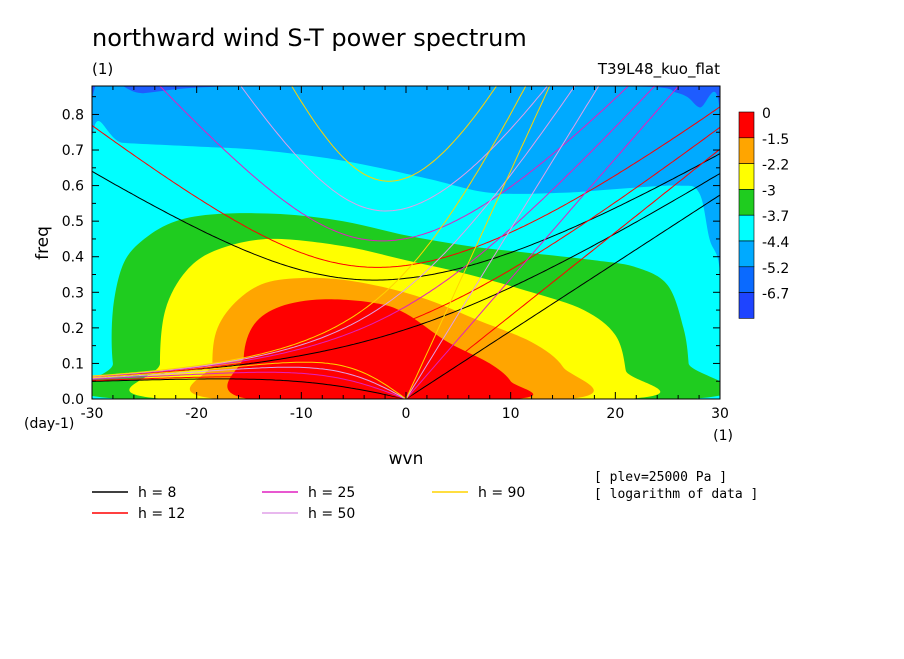  What do you see at coordinates (406, 414) in the screenshot?
I see `x-tick-label: 0` at bounding box center [406, 414].